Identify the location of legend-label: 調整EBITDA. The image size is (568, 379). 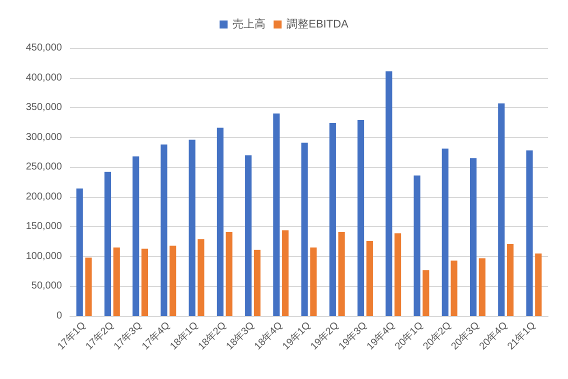
(318, 24).